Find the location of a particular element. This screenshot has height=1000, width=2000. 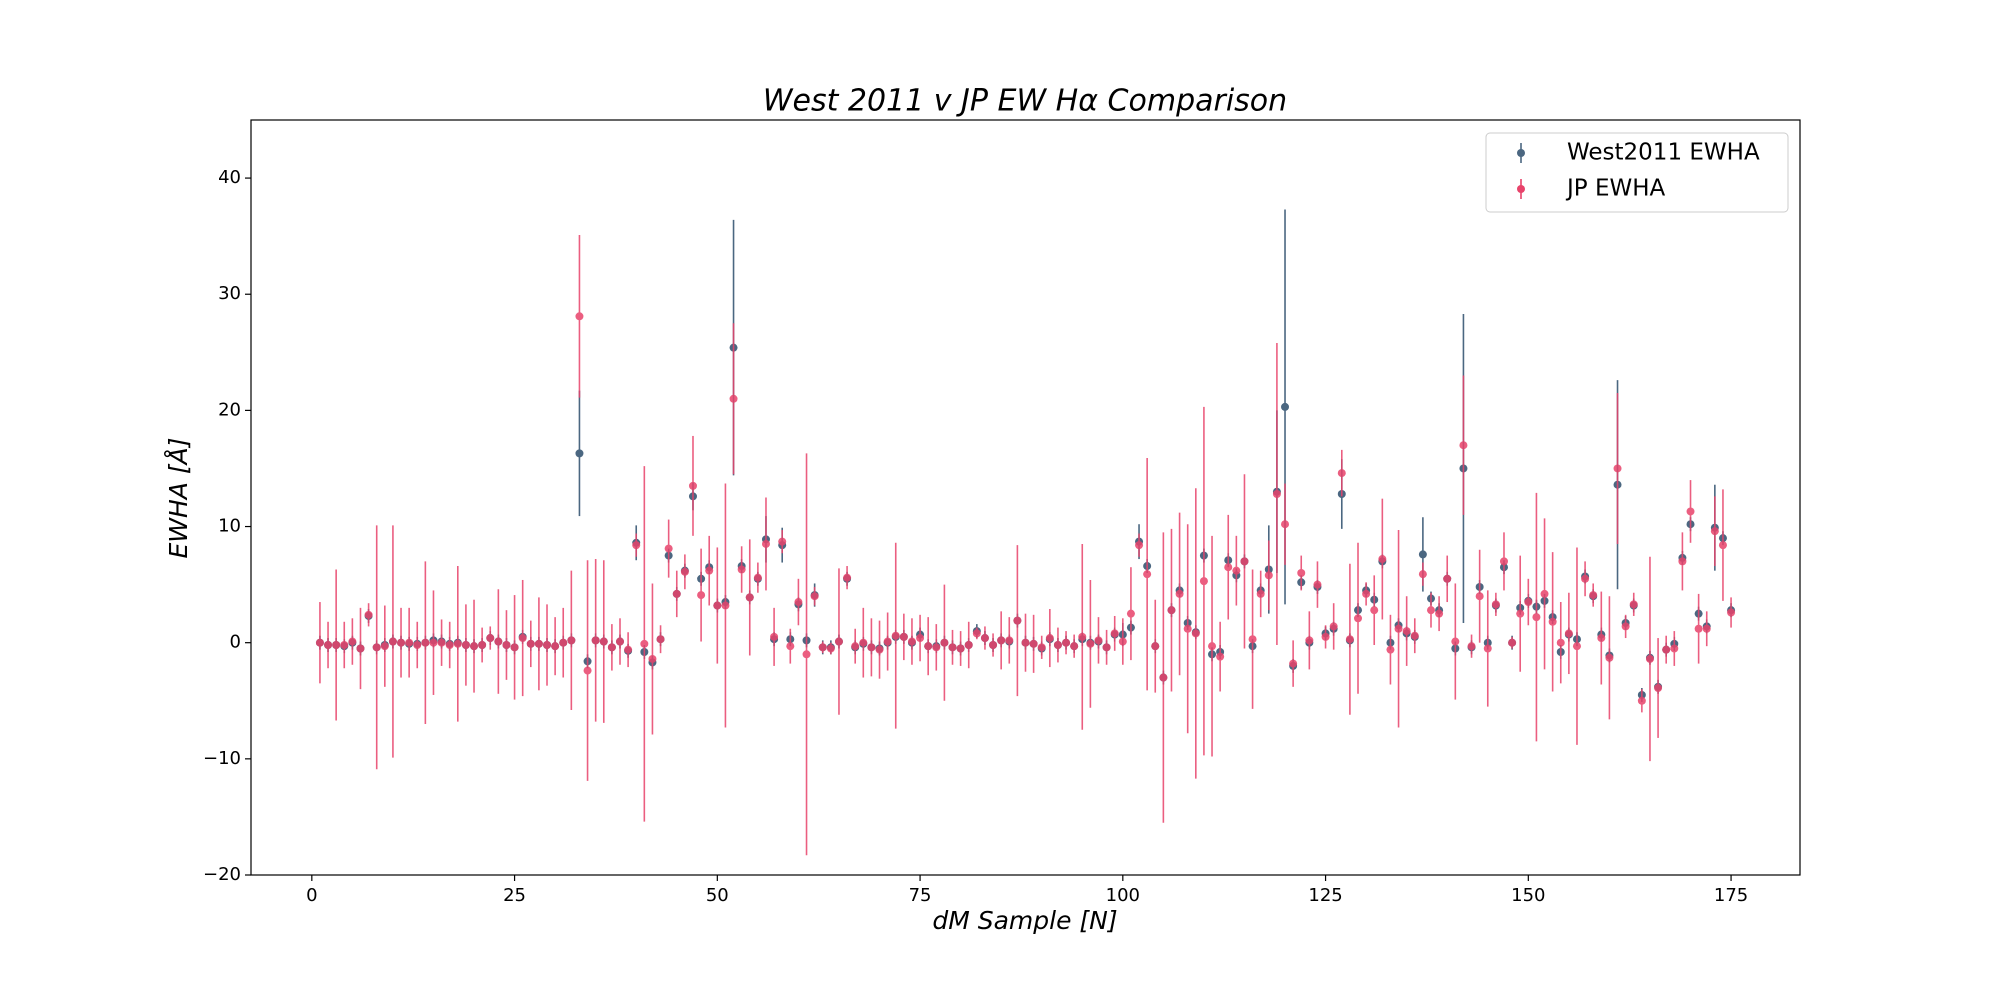

x-tick-label: 75 is located at coordinates (920, 895).